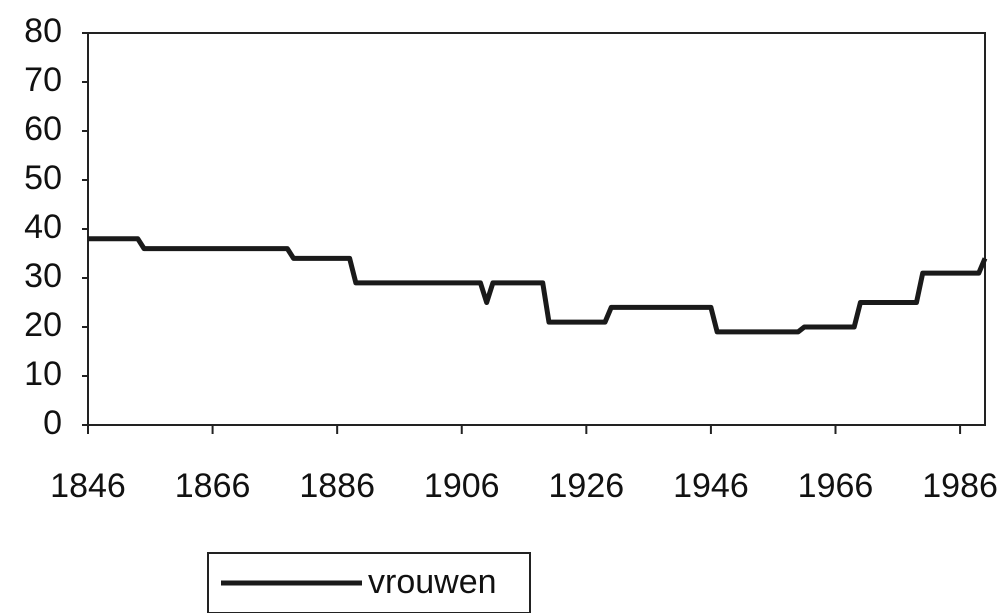 This screenshot has width=1006, height=613. What do you see at coordinates (88, 486) in the screenshot?
I see `x-tick-label: 1846` at bounding box center [88, 486].